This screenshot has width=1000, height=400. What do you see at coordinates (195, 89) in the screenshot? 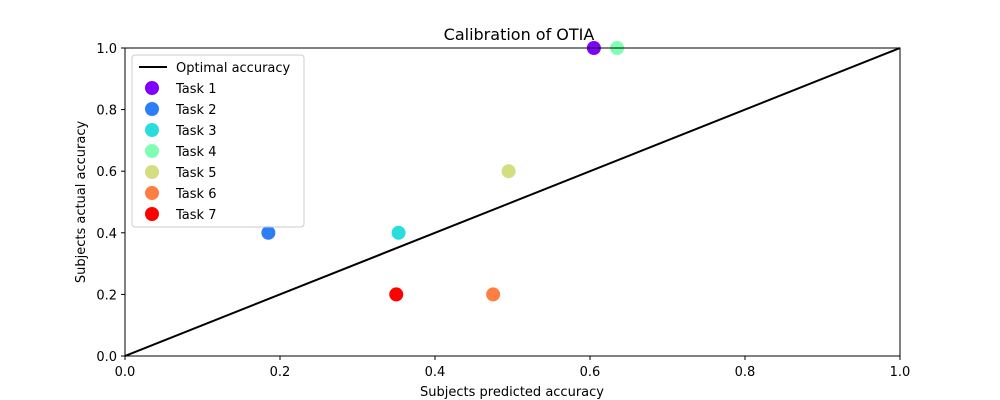
I see `legend-label-task-1: Task 1` at bounding box center [195, 89].